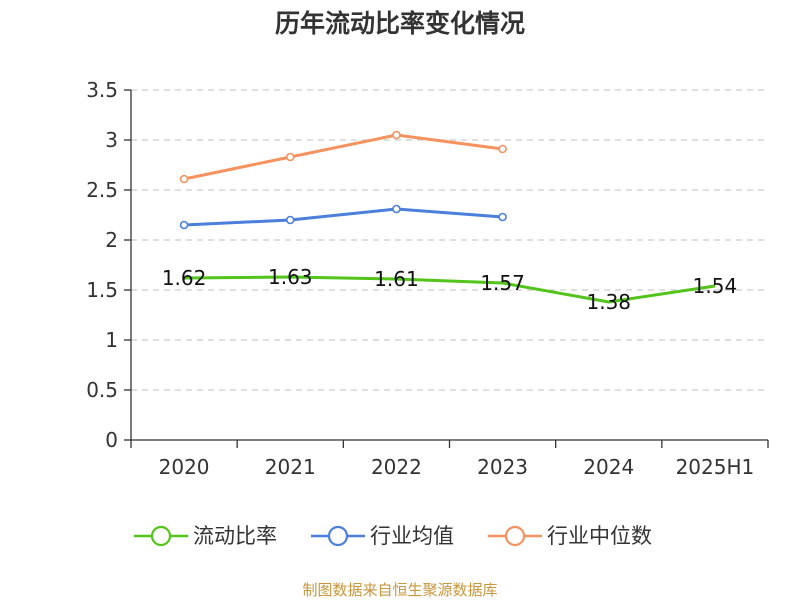 The height and width of the screenshot is (600, 800). What do you see at coordinates (608, 467) in the screenshot?
I see `x-tick-label: 2024` at bounding box center [608, 467].